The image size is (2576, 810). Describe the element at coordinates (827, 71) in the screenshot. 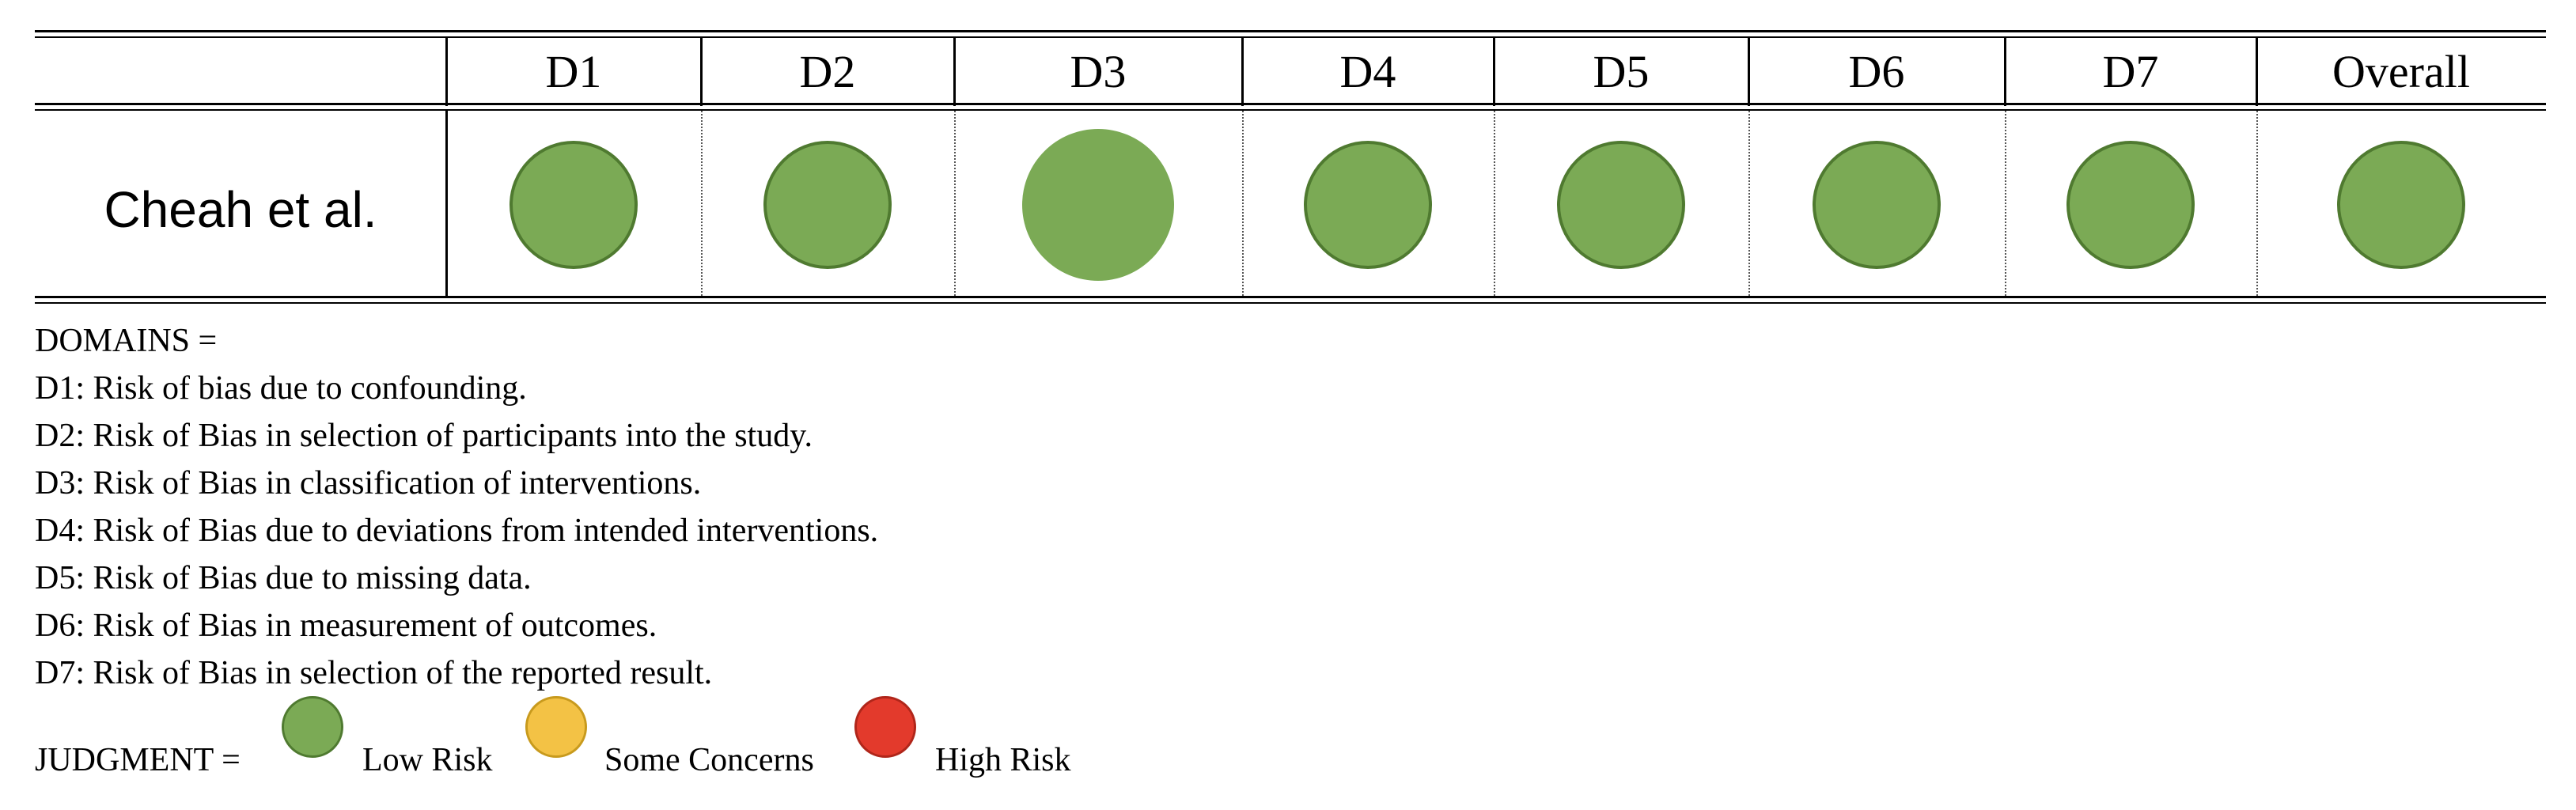

I see `column-header-d2: D2` at that location.